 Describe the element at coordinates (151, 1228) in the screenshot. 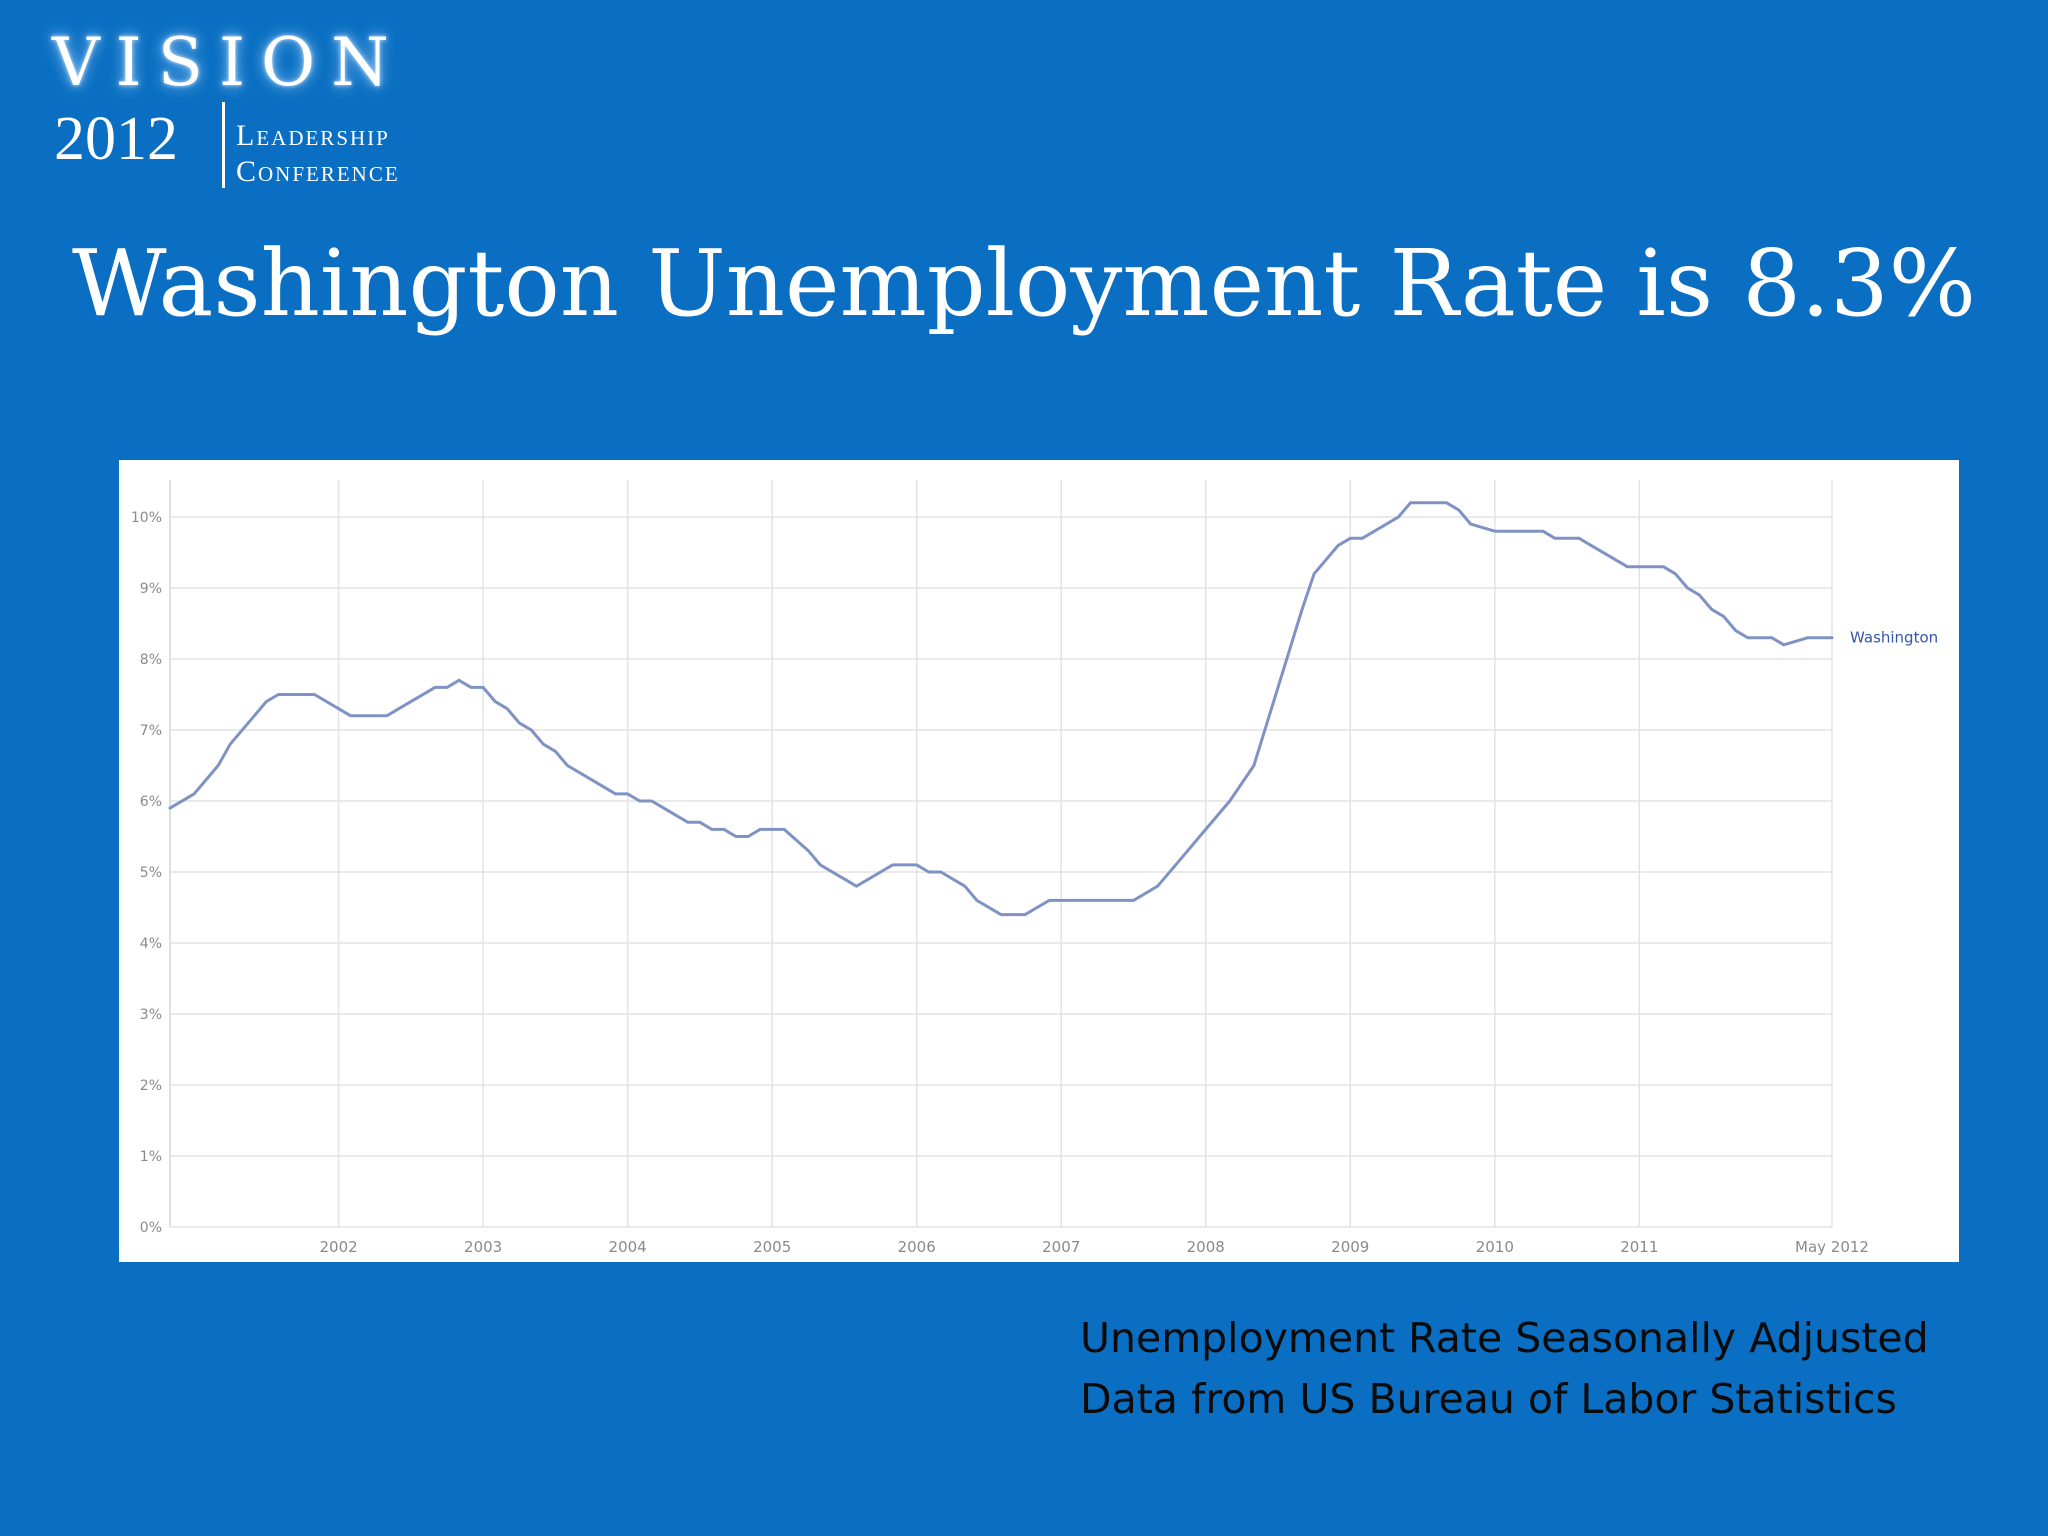

I see `y-tick-label: 0%` at that location.